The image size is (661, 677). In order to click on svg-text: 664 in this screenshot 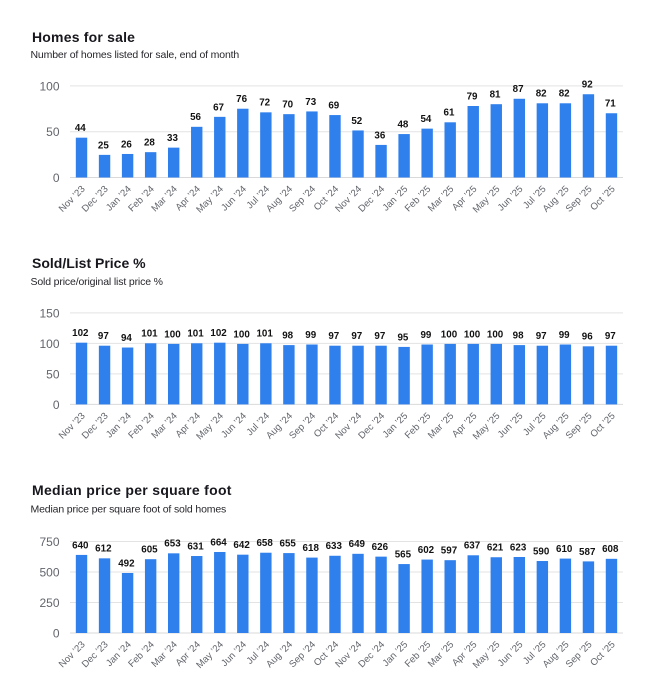, I will do `click(218, 542)`.